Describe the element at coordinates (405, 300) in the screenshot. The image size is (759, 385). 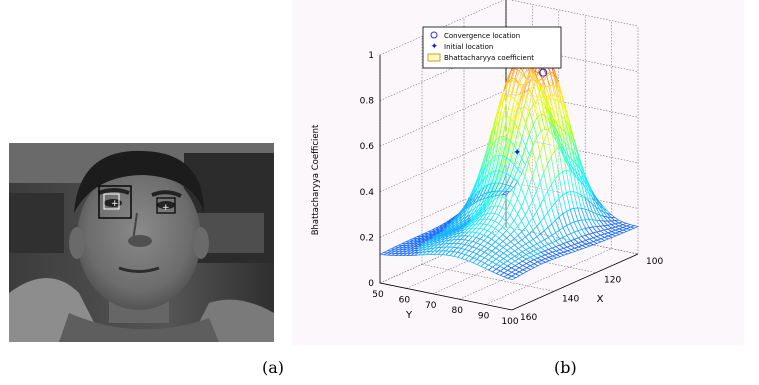
I see `y-tick-label: 60` at that location.